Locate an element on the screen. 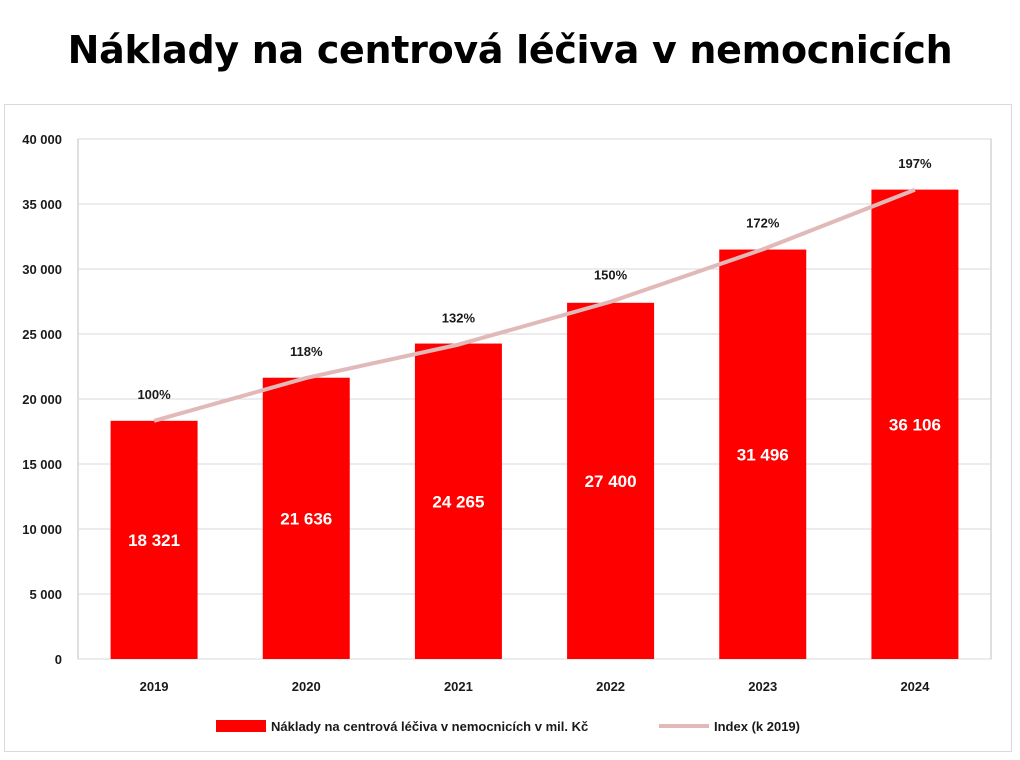 The height and width of the screenshot is (760, 1020). bar-value-label: 31 496 is located at coordinates (763, 454).